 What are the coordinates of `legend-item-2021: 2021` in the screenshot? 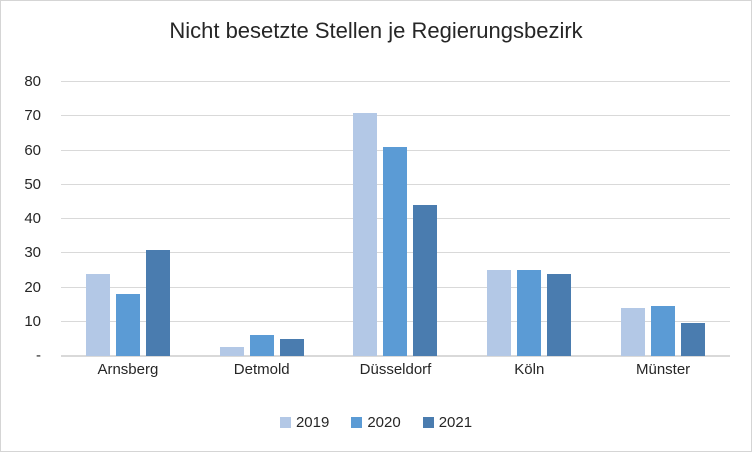 It's located at (447, 422).